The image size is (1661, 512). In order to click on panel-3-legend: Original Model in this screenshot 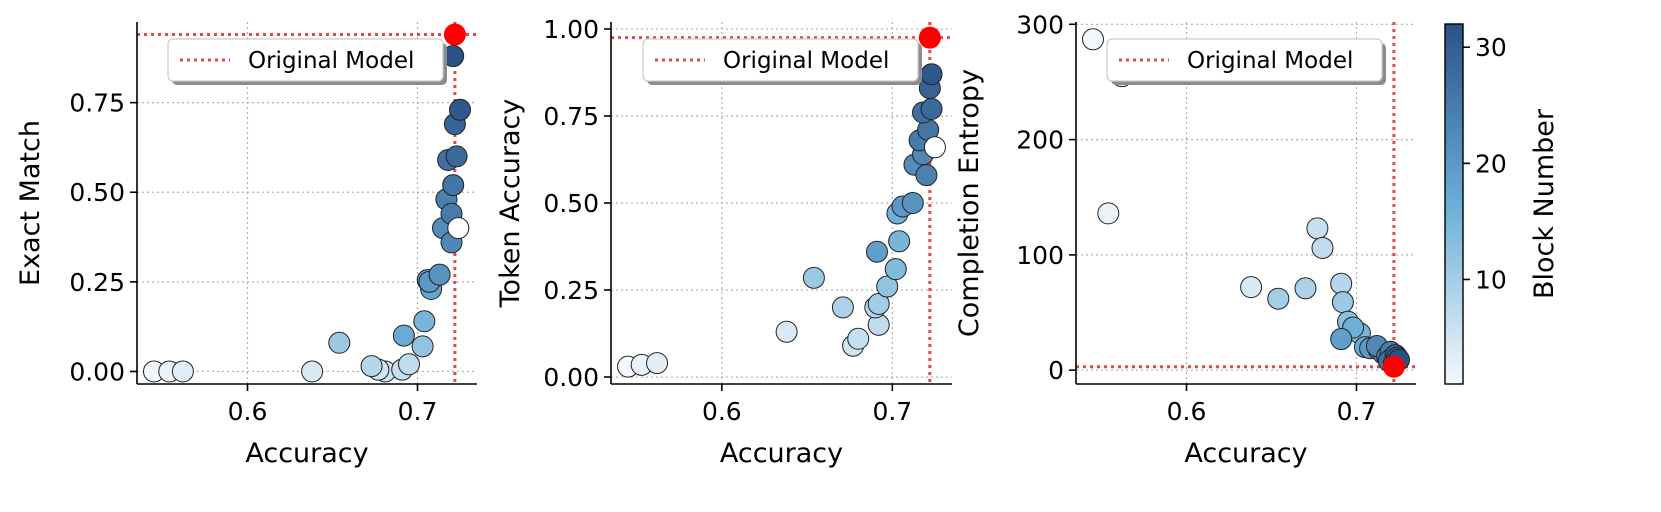, I will do `click(1246, 61)`.